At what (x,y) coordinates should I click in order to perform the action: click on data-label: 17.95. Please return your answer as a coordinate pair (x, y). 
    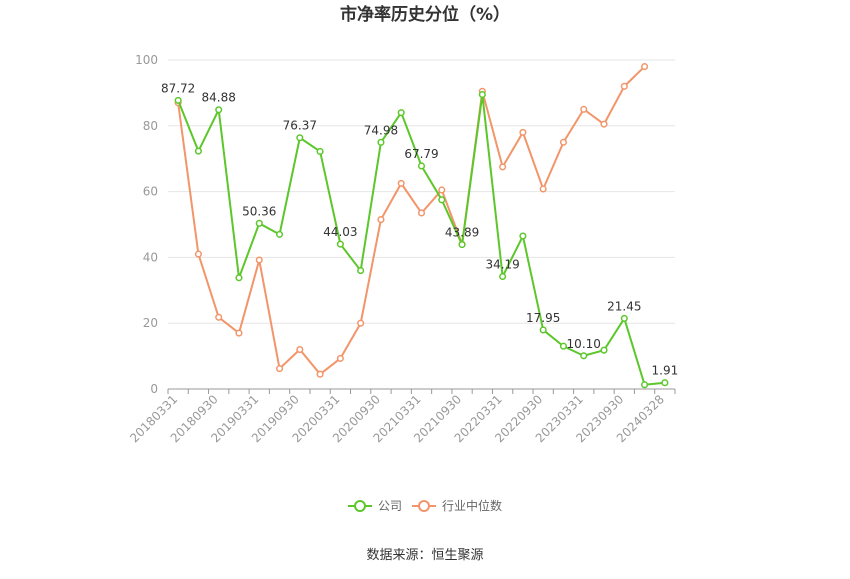
    Looking at the image, I should click on (543, 318).